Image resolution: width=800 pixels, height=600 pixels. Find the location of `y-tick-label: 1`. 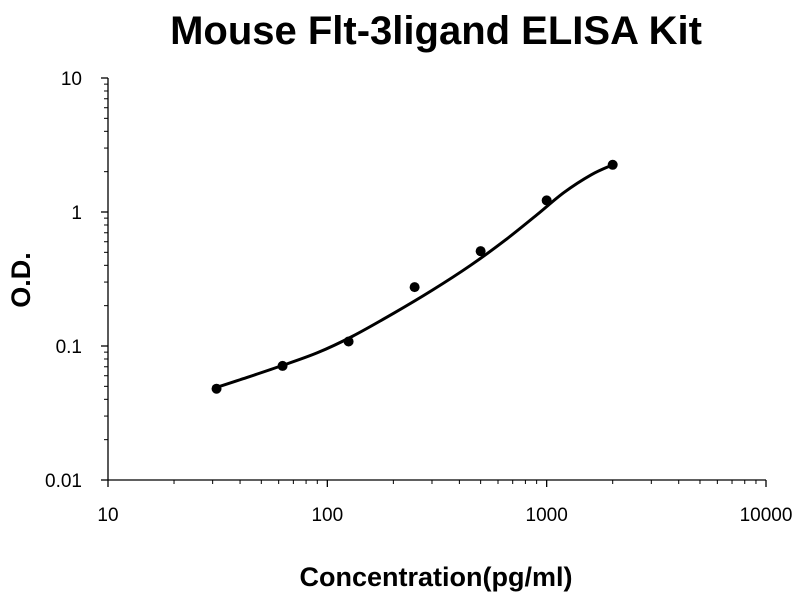

y-tick-label: 1 is located at coordinates (76, 213).